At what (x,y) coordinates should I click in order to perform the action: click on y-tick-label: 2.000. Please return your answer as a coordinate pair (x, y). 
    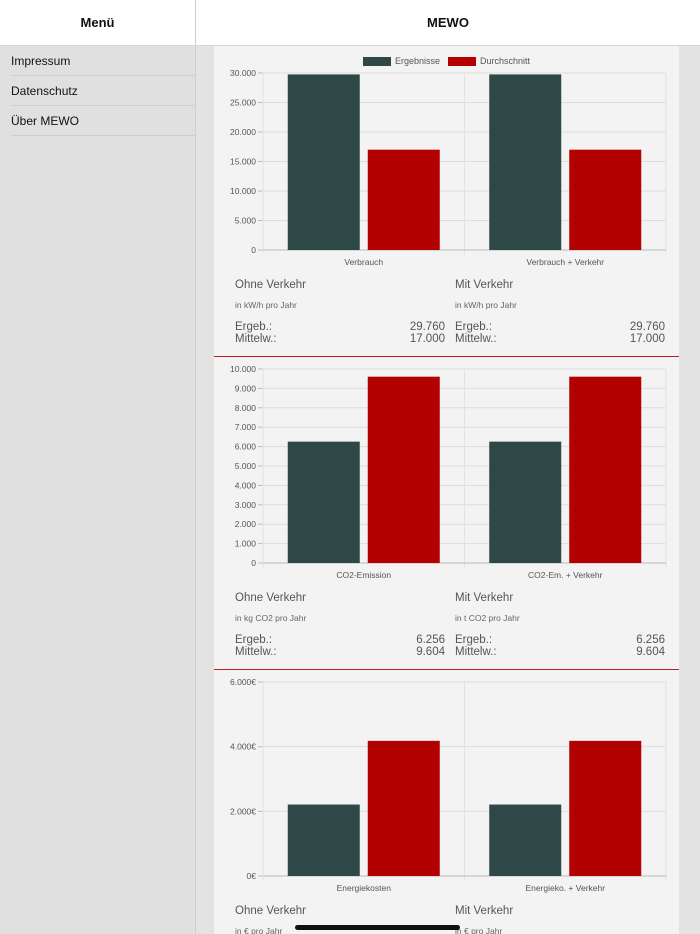
    Looking at the image, I should click on (246, 524).